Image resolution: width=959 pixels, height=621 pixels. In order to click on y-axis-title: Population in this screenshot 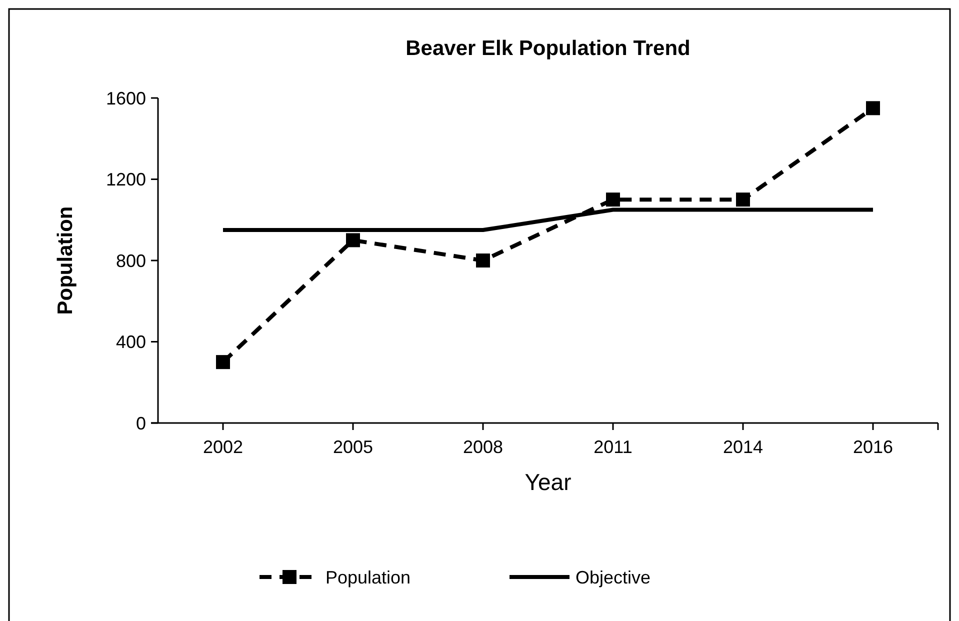, I will do `click(65, 260)`.